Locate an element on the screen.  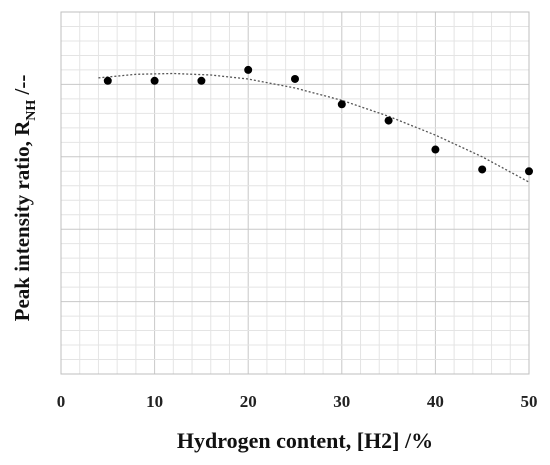
y-axis-title-main: Peak intensity ratio, R is located at coordinates (22, 220).